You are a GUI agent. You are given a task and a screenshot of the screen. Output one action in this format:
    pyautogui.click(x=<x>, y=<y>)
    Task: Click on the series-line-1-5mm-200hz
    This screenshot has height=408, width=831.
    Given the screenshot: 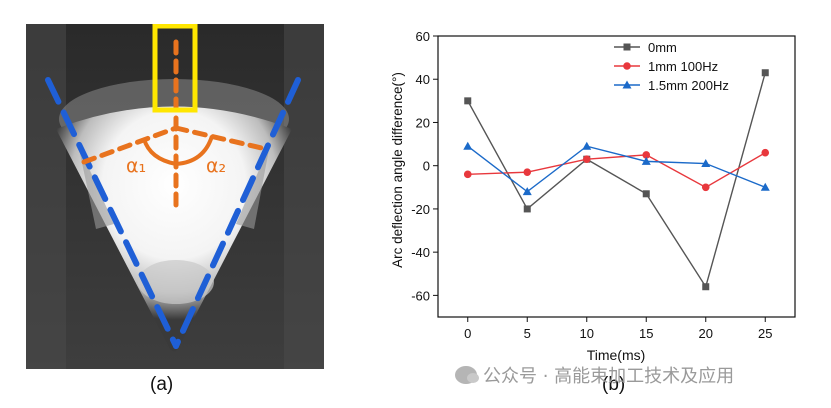 What is the action you would take?
    pyautogui.click(x=616, y=169)
    